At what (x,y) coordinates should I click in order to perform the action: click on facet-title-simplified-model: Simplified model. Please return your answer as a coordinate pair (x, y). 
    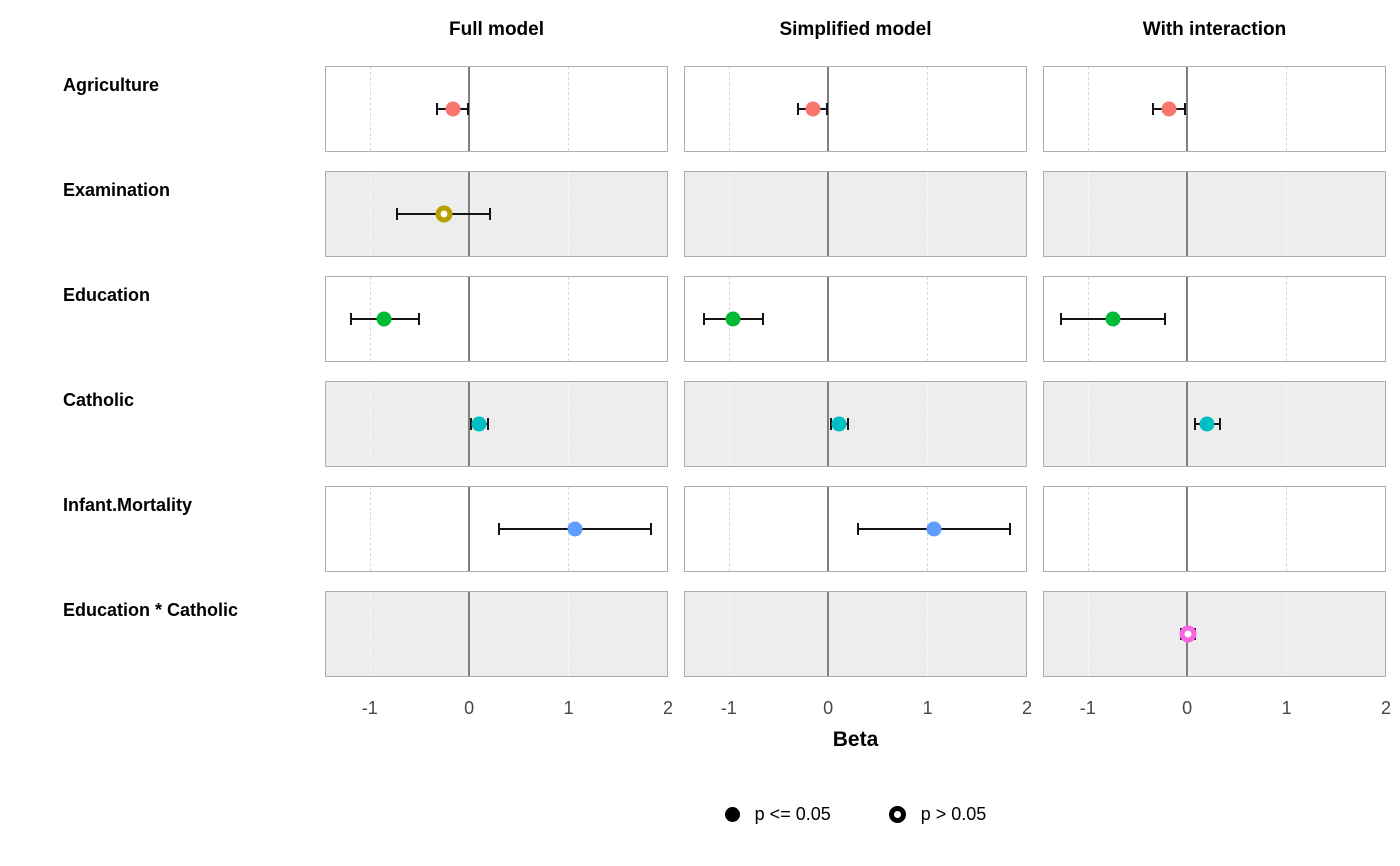
    Looking at the image, I should click on (855, 29).